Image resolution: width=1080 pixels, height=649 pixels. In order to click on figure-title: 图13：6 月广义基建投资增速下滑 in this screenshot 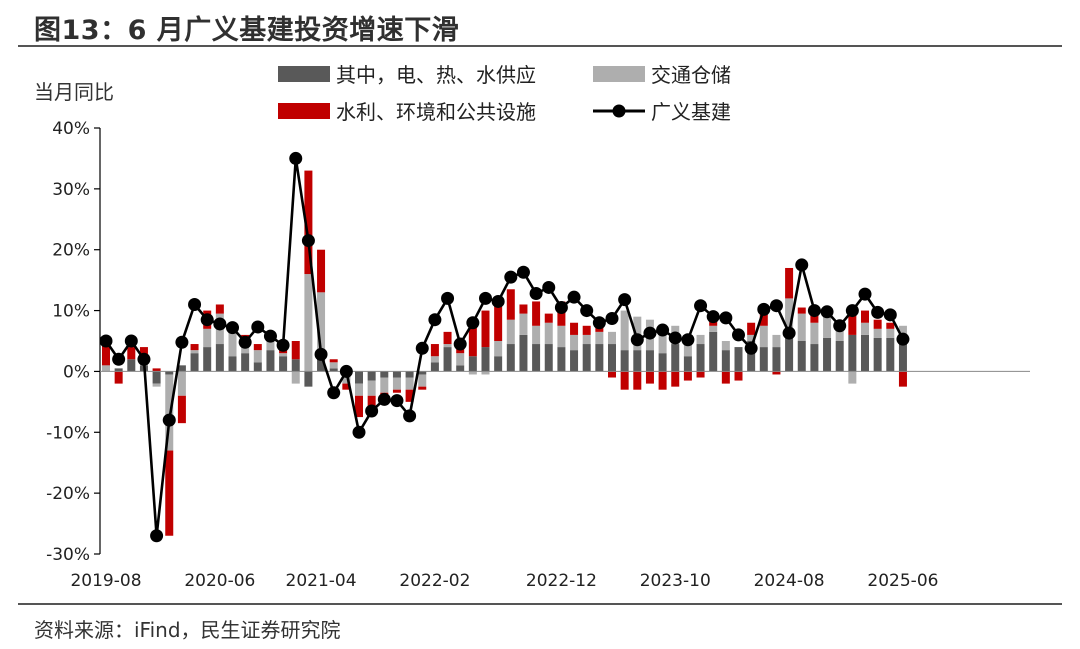, I will do `click(247, 30)`.